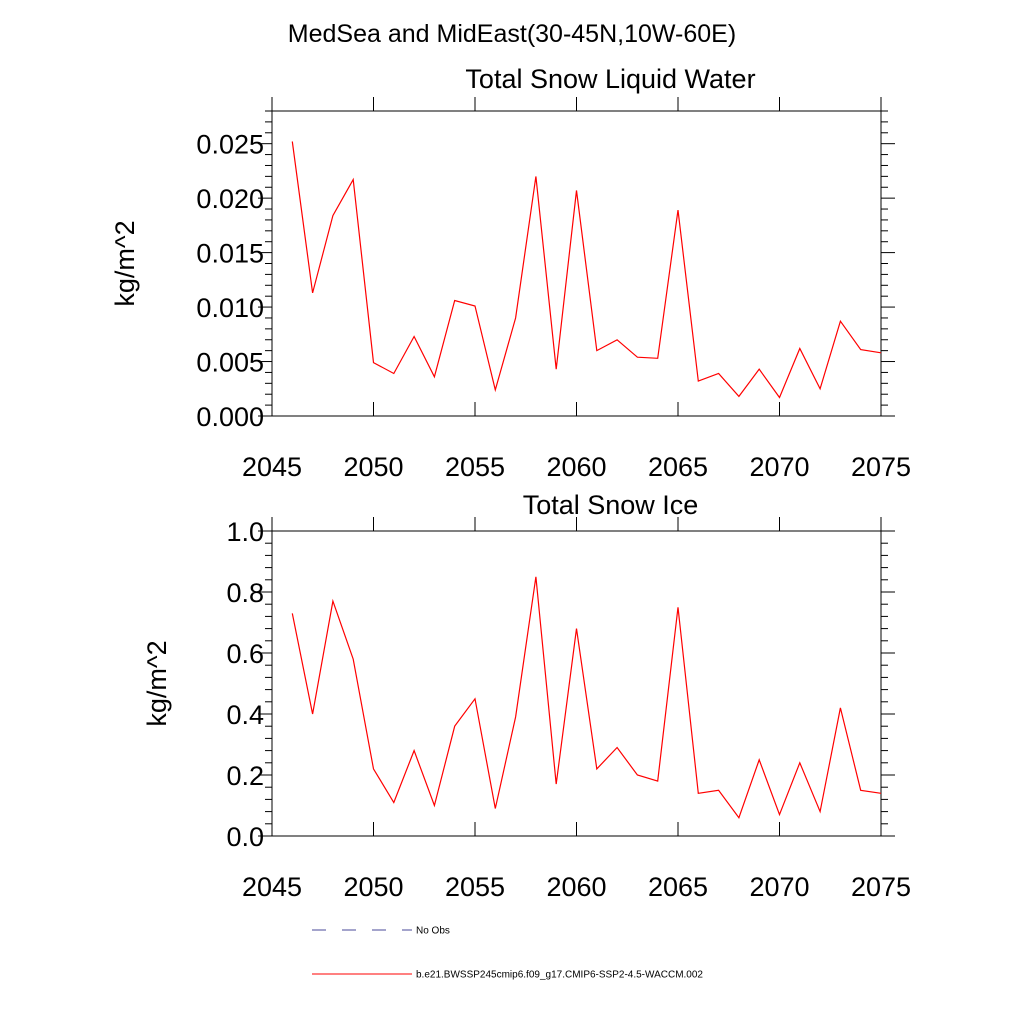 This screenshot has height=1024, width=1024. Describe the element at coordinates (245, 837) in the screenshot. I see `y-tick-label: 0.0` at that location.